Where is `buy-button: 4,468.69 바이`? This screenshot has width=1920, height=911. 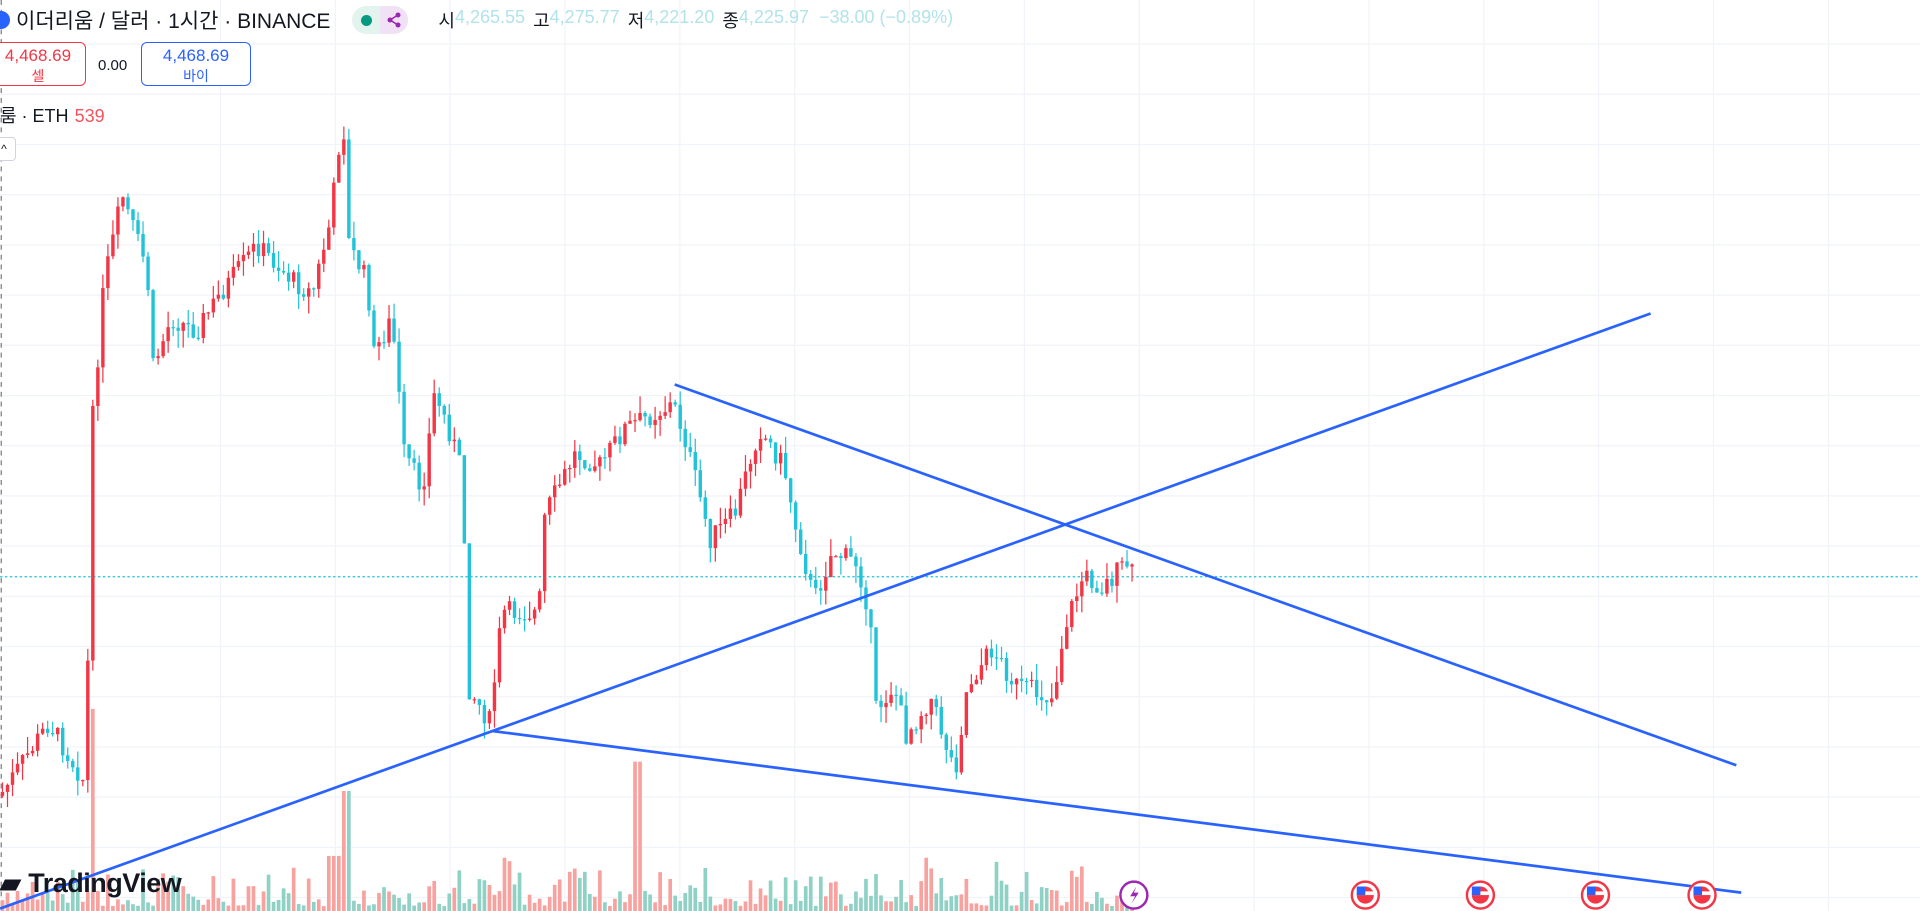
buy-button: 4,468.69 바이 is located at coordinates (196, 64).